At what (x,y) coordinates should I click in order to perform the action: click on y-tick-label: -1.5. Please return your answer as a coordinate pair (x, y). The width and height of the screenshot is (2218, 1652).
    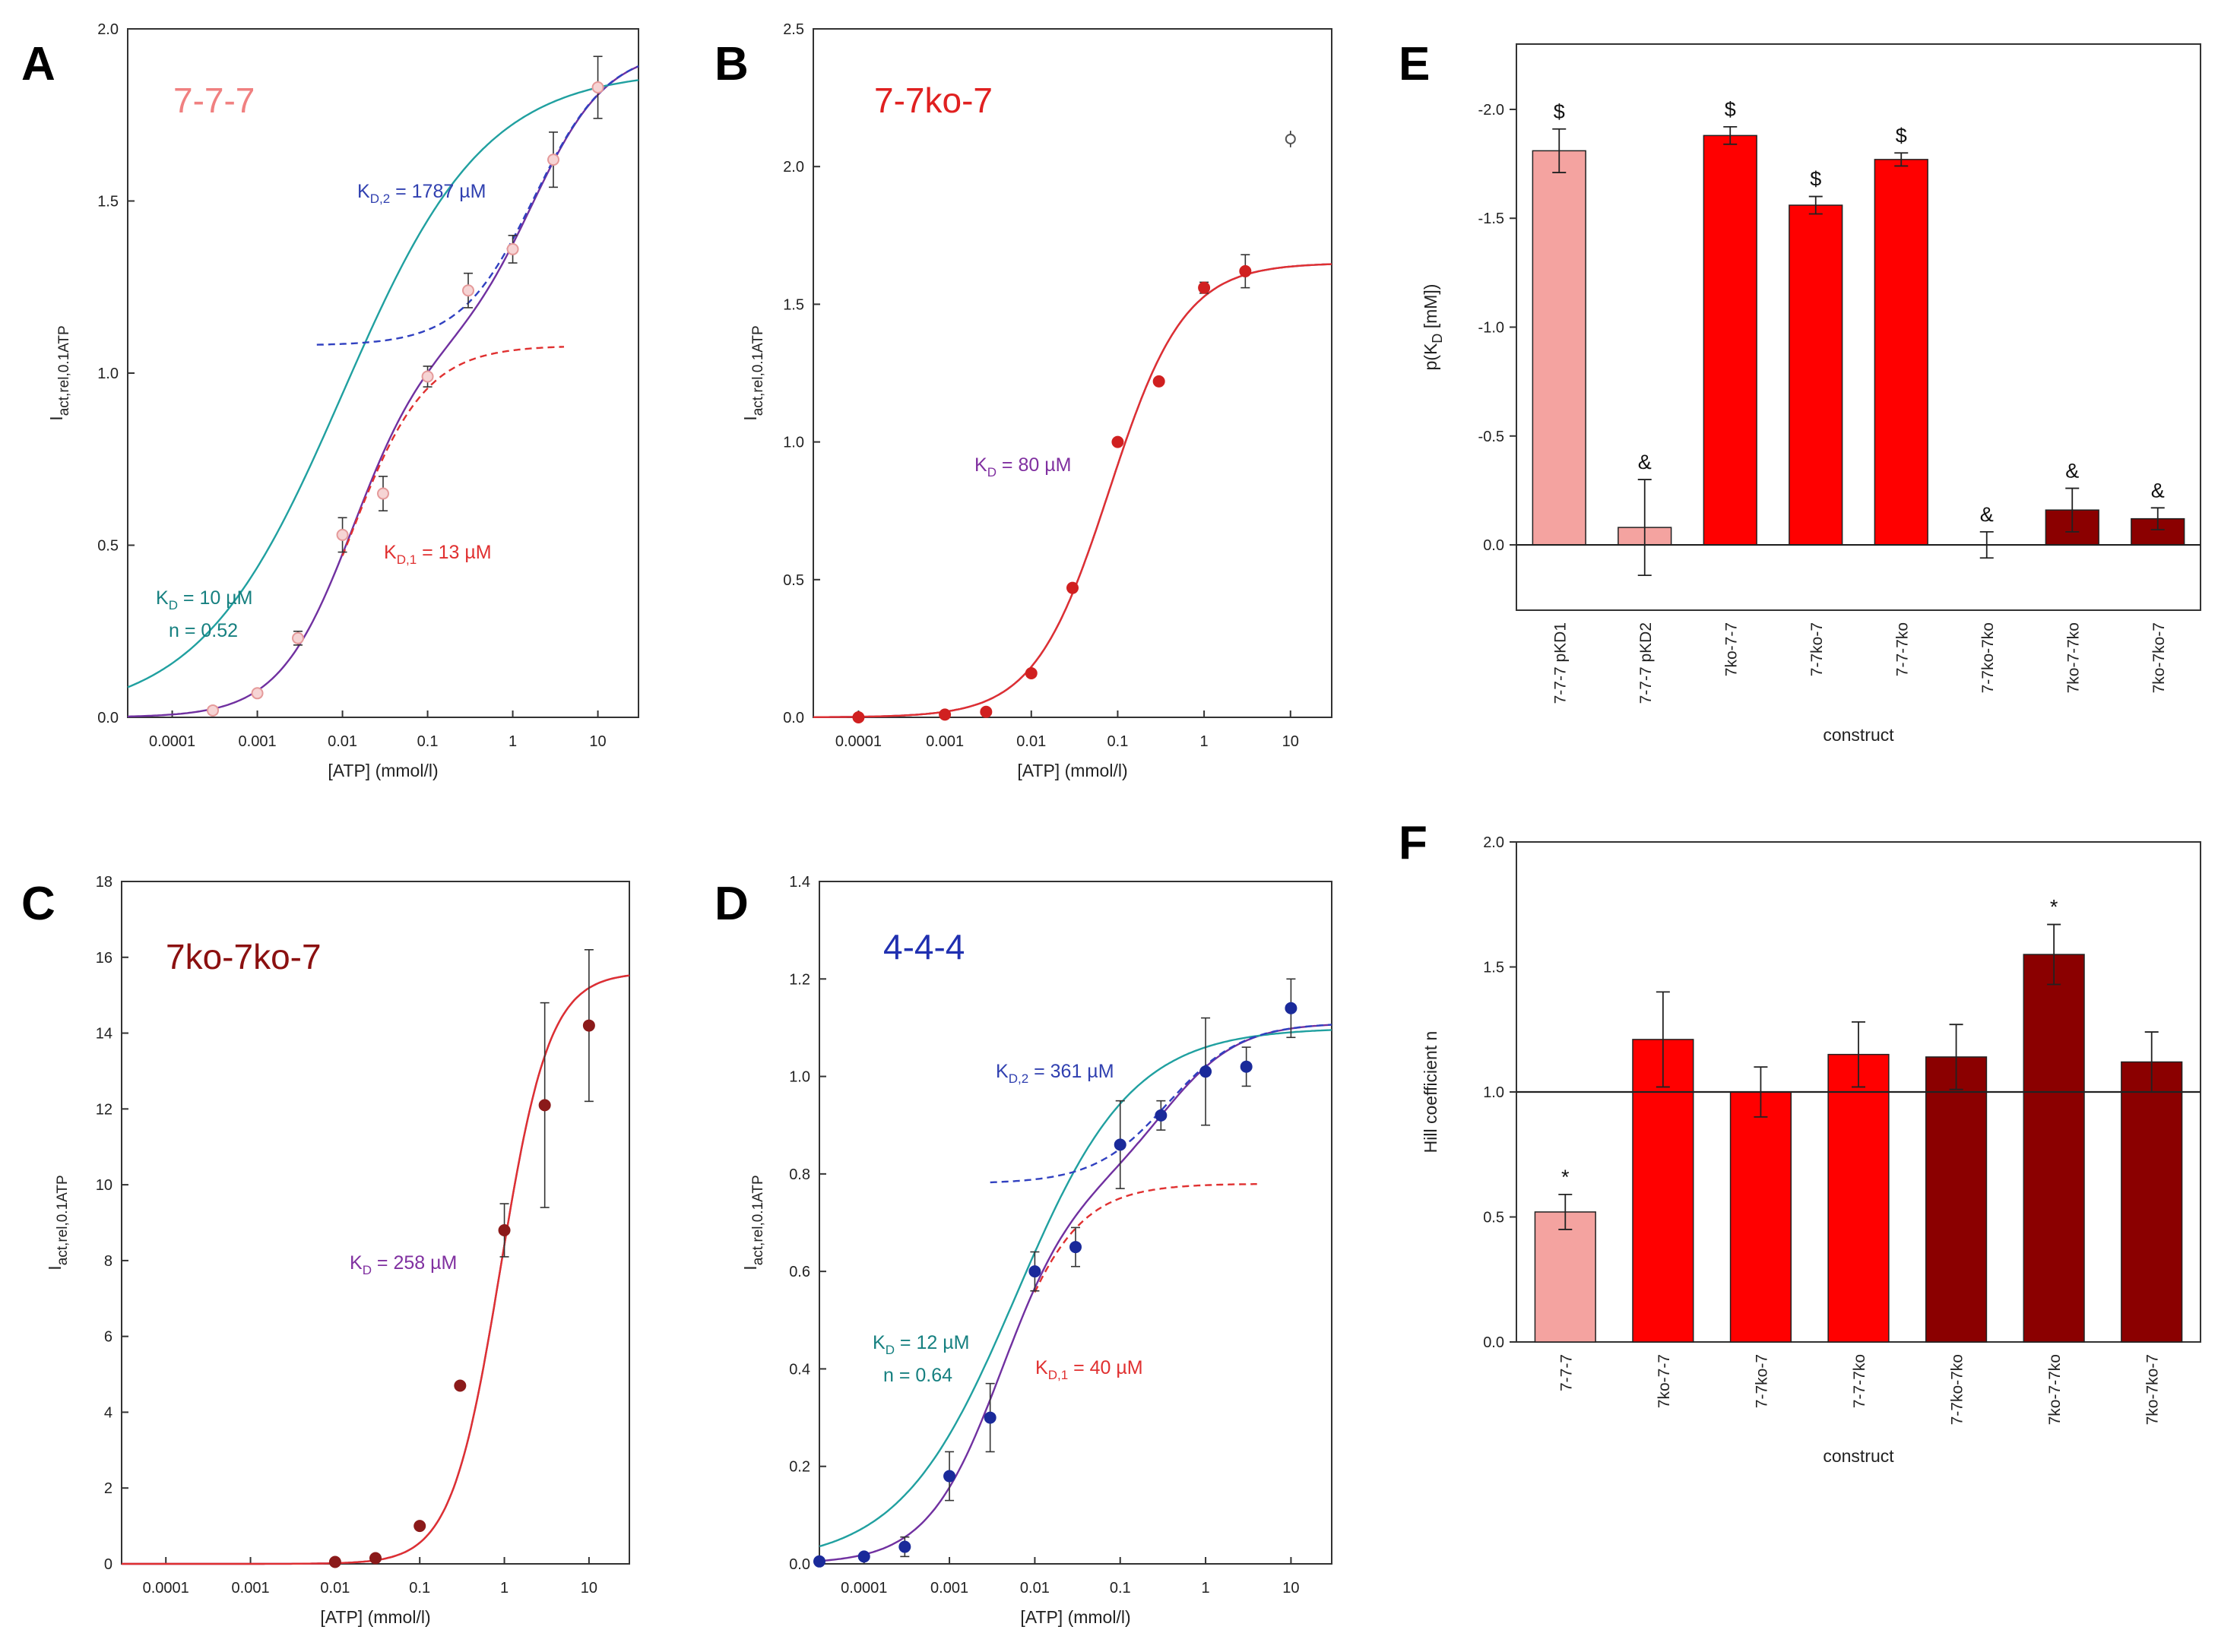
    Looking at the image, I should click on (1491, 219).